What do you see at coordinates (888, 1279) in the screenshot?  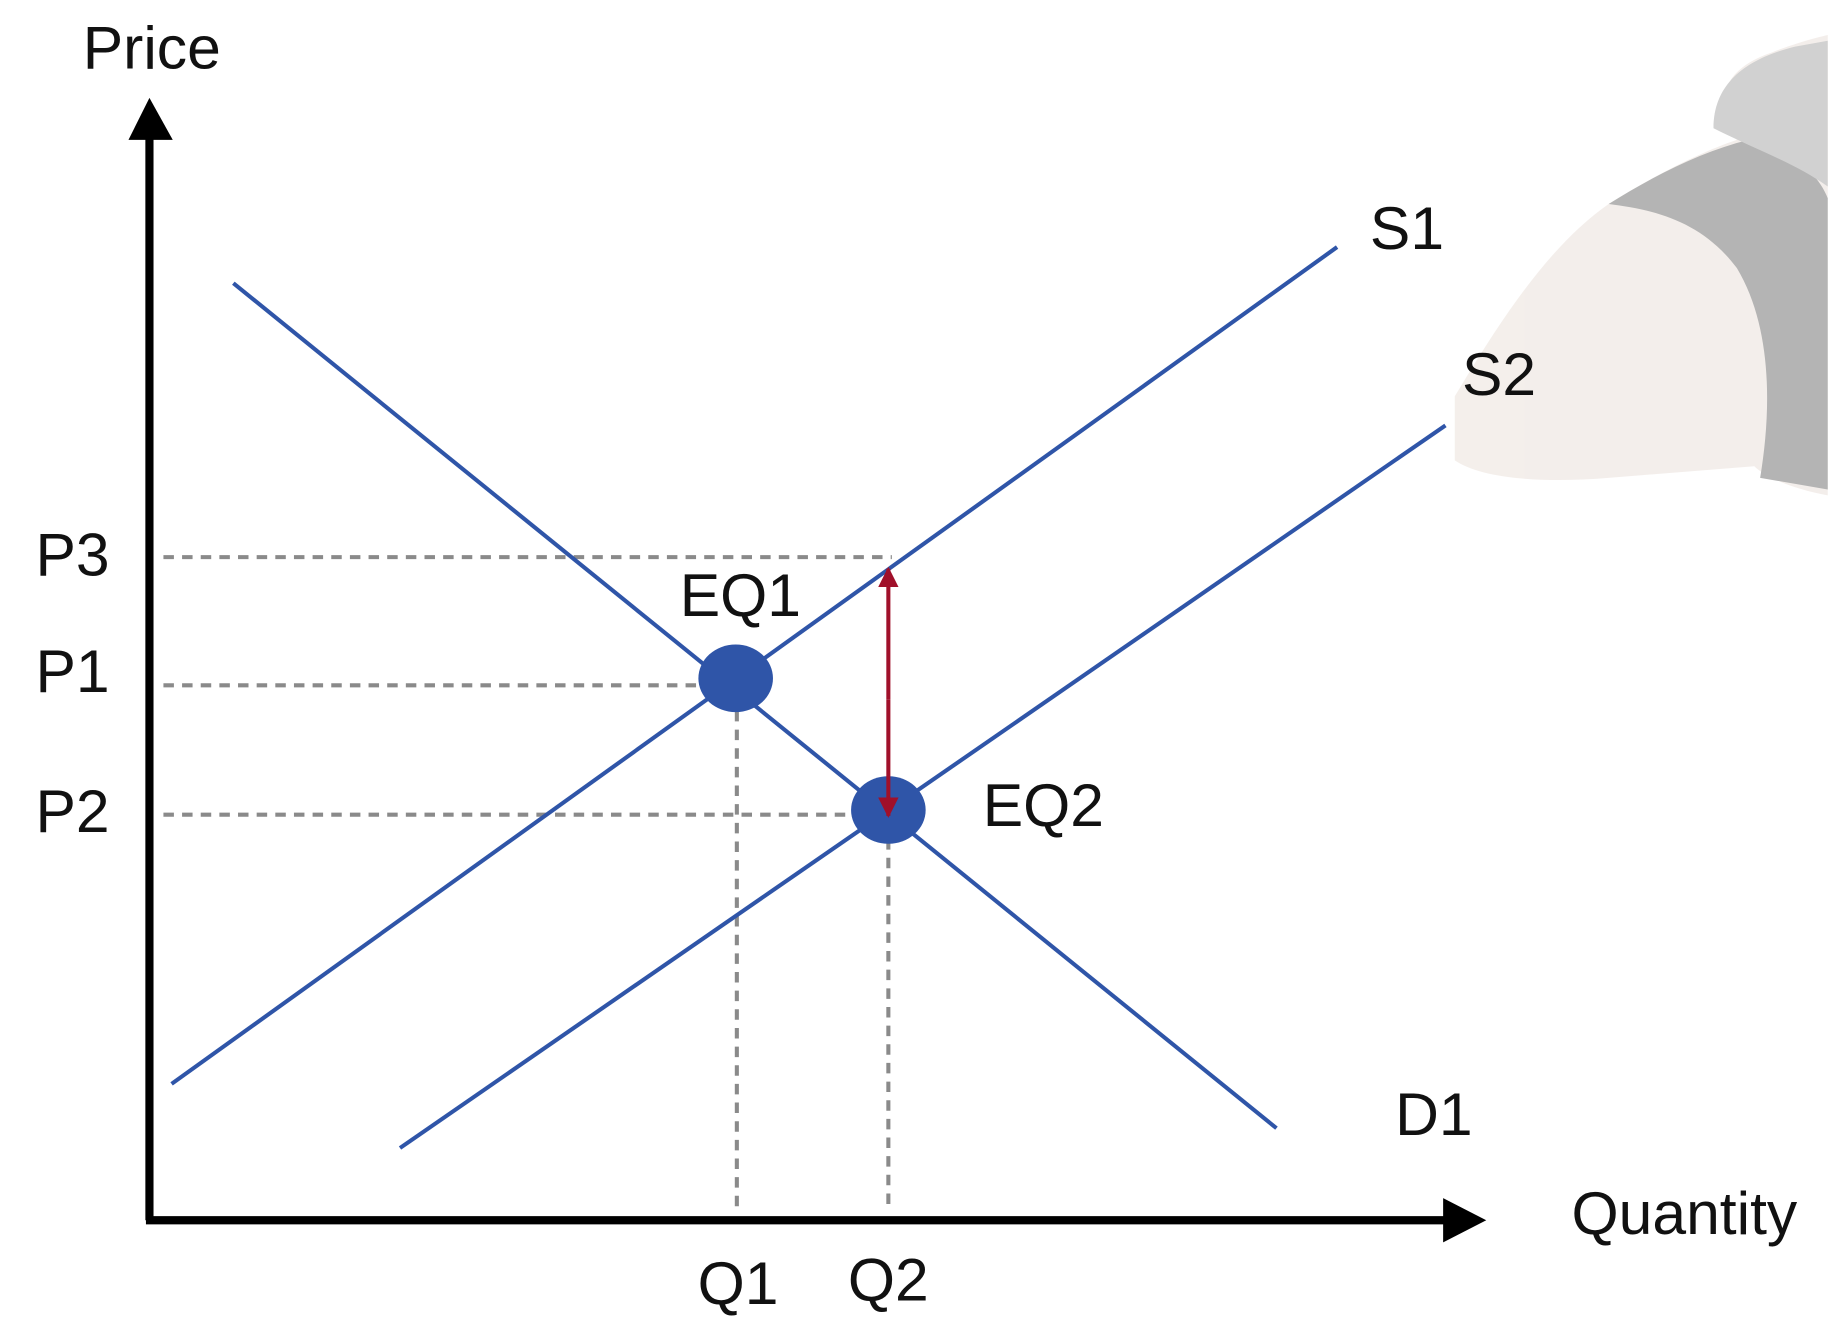 I see `quantity-label: Q2` at bounding box center [888, 1279].